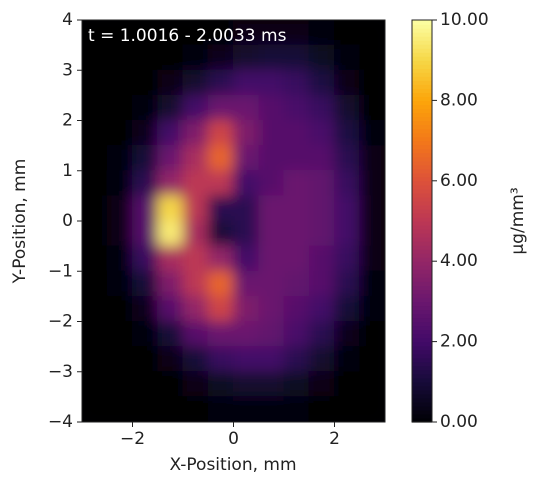 The image size is (533, 477). Describe the element at coordinates (518, 220) in the screenshot. I see `colorbar-label: μg/mm³` at that location.